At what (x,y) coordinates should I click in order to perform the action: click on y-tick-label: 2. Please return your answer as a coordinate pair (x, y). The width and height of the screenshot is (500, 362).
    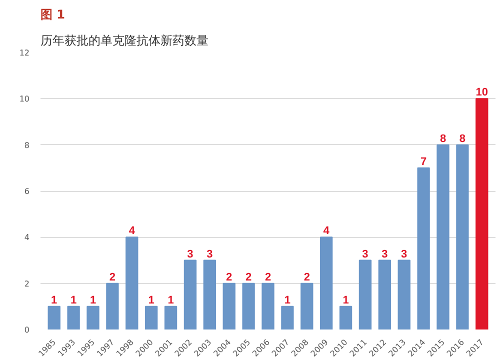
    Looking at the image, I should click on (27, 283).